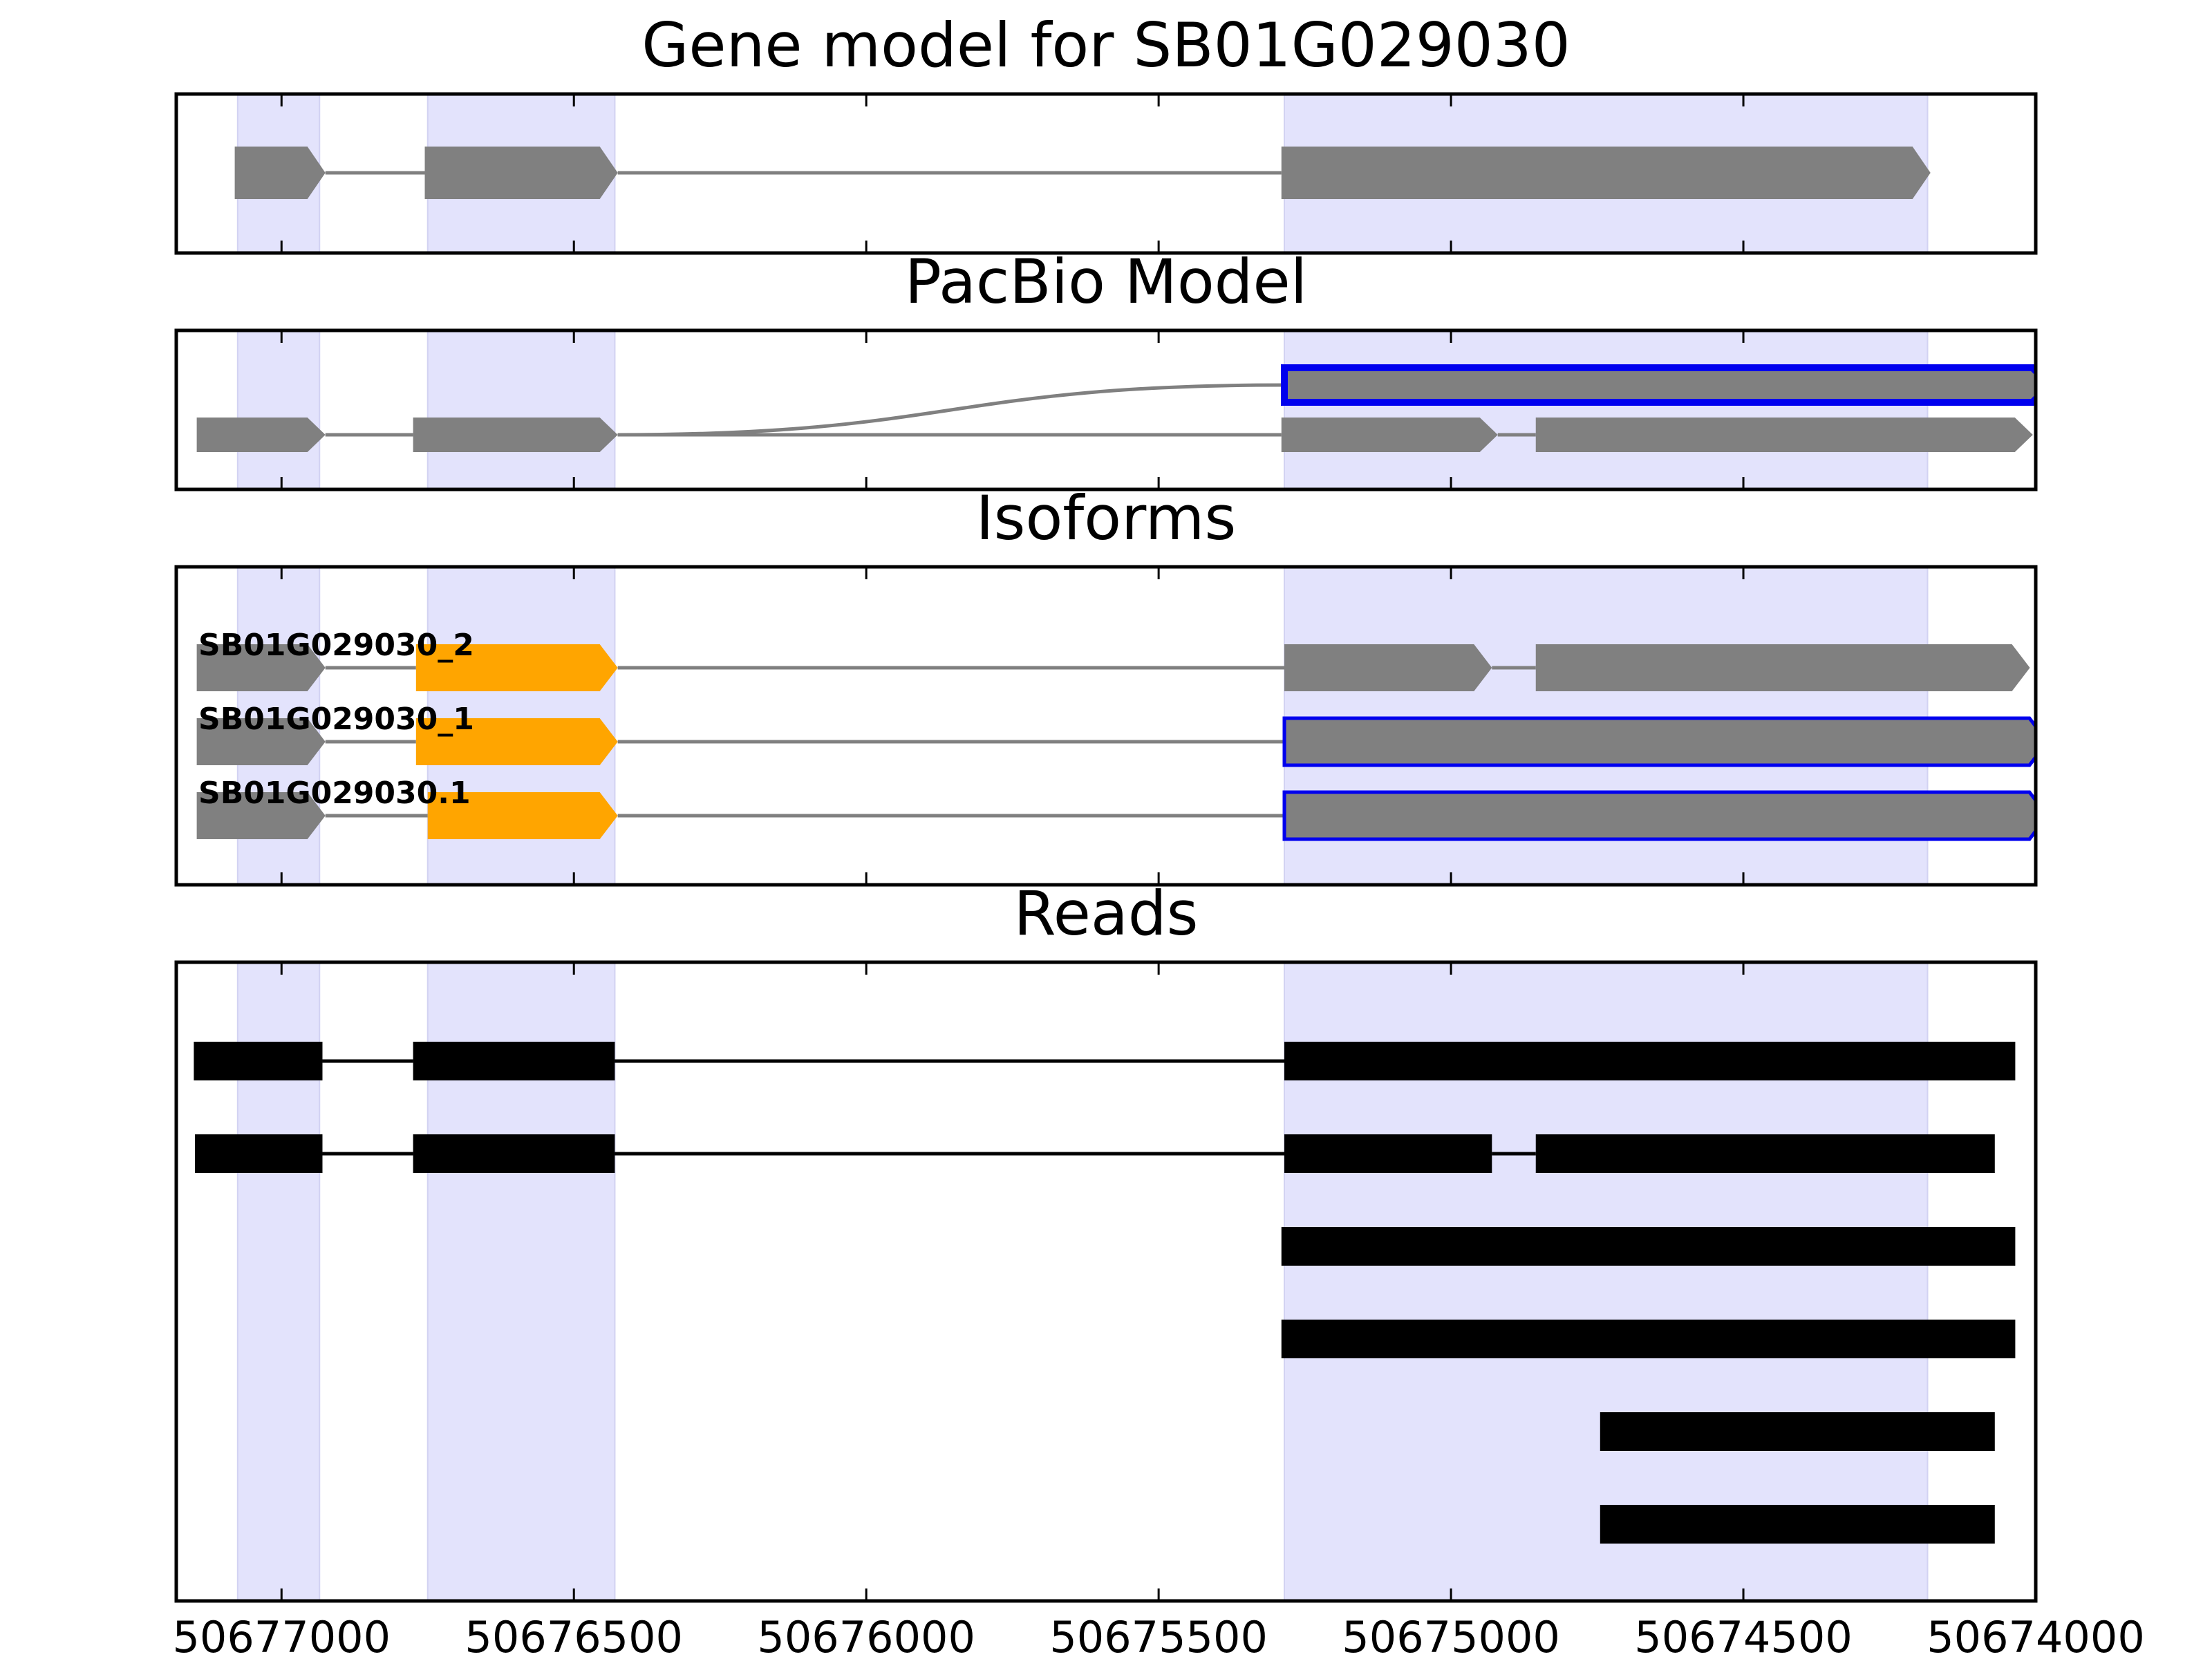 This screenshot has height=1659, width=2212. I want to click on panel-1: PacBio Model, so click(1106, 368).